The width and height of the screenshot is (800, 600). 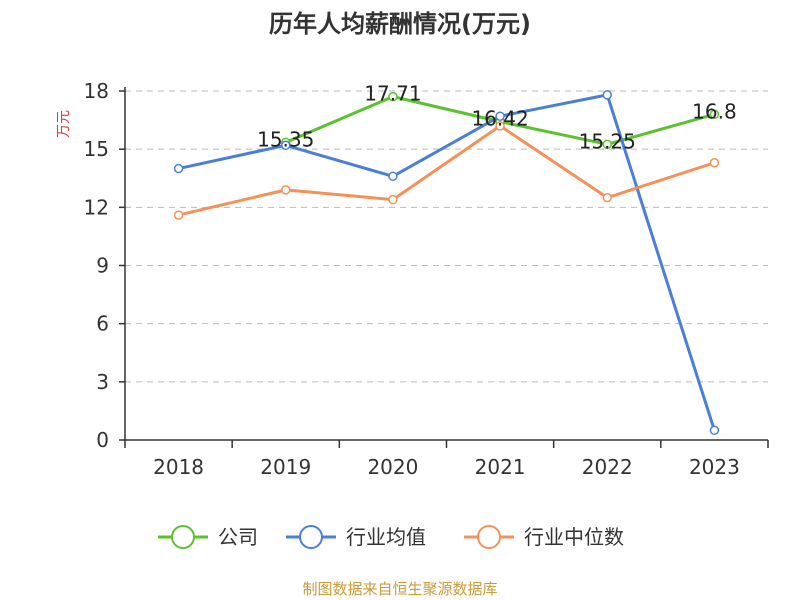 I want to click on data-label: 16.8, so click(x=714, y=111).